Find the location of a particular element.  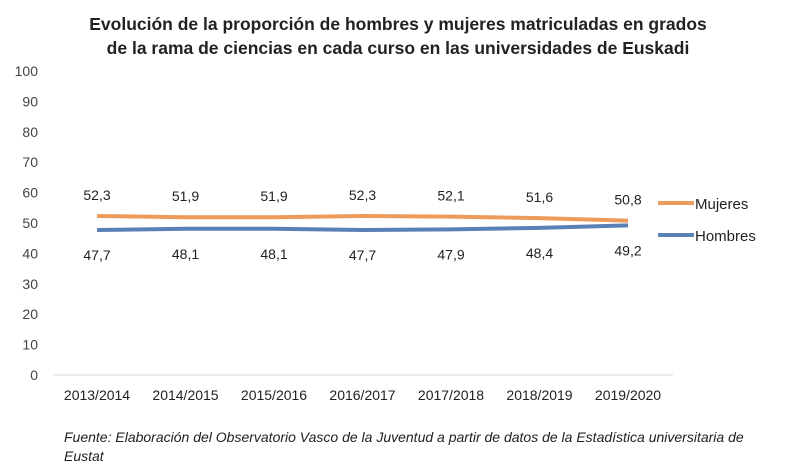

y-tick-label: 0 is located at coordinates (34, 375).